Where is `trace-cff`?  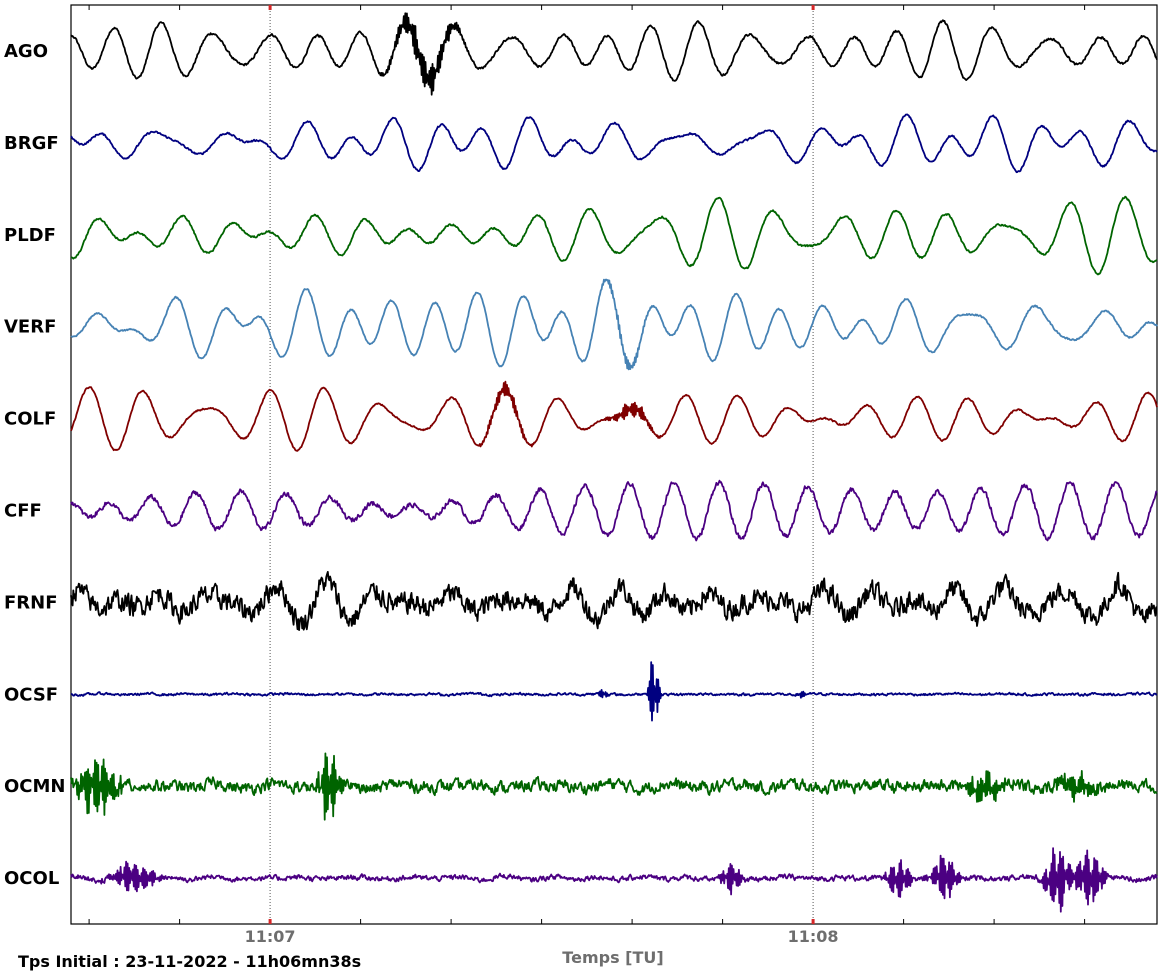 trace-cff is located at coordinates (614, 510).